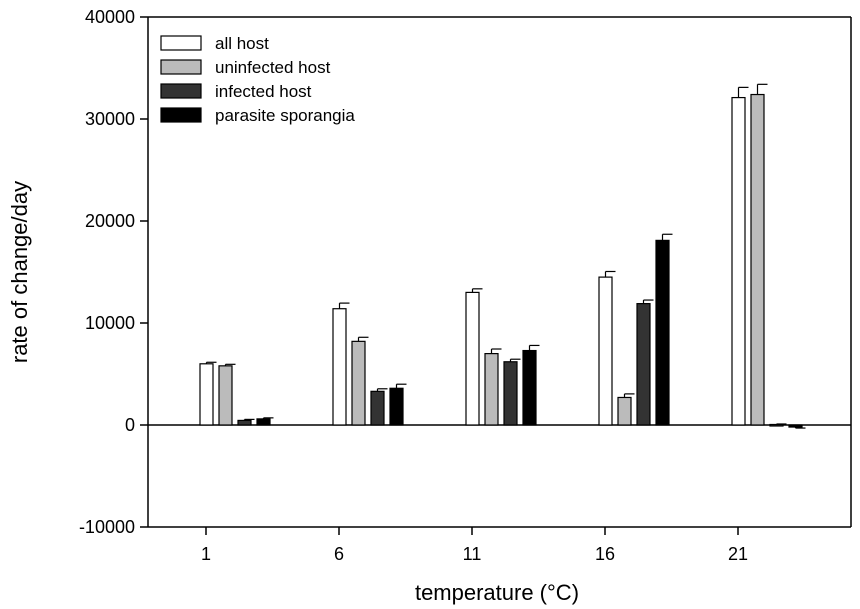  What do you see at coordinates (130, 425) in the screenshot?
I see `y-tick-label: 0` at bounding box center [130, 425].